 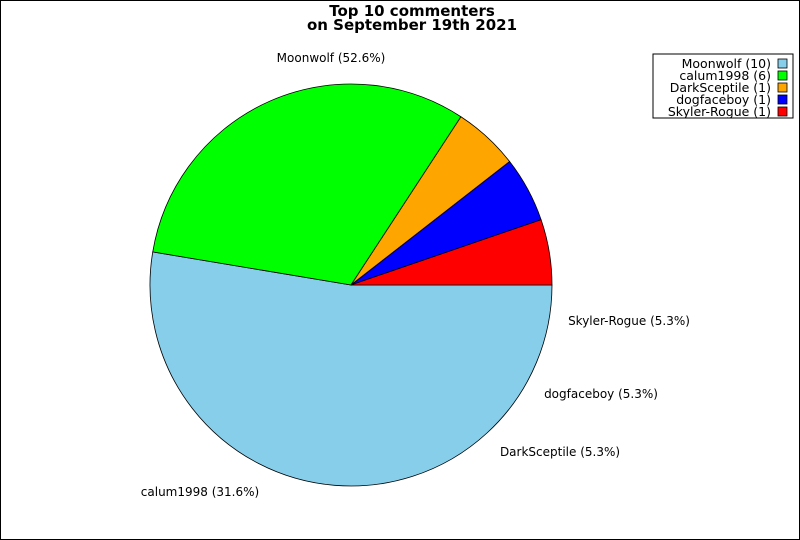 I want to click on legend-label-skyler-rogue: Skyler-Rogue (1), so click(x=719, y=111).